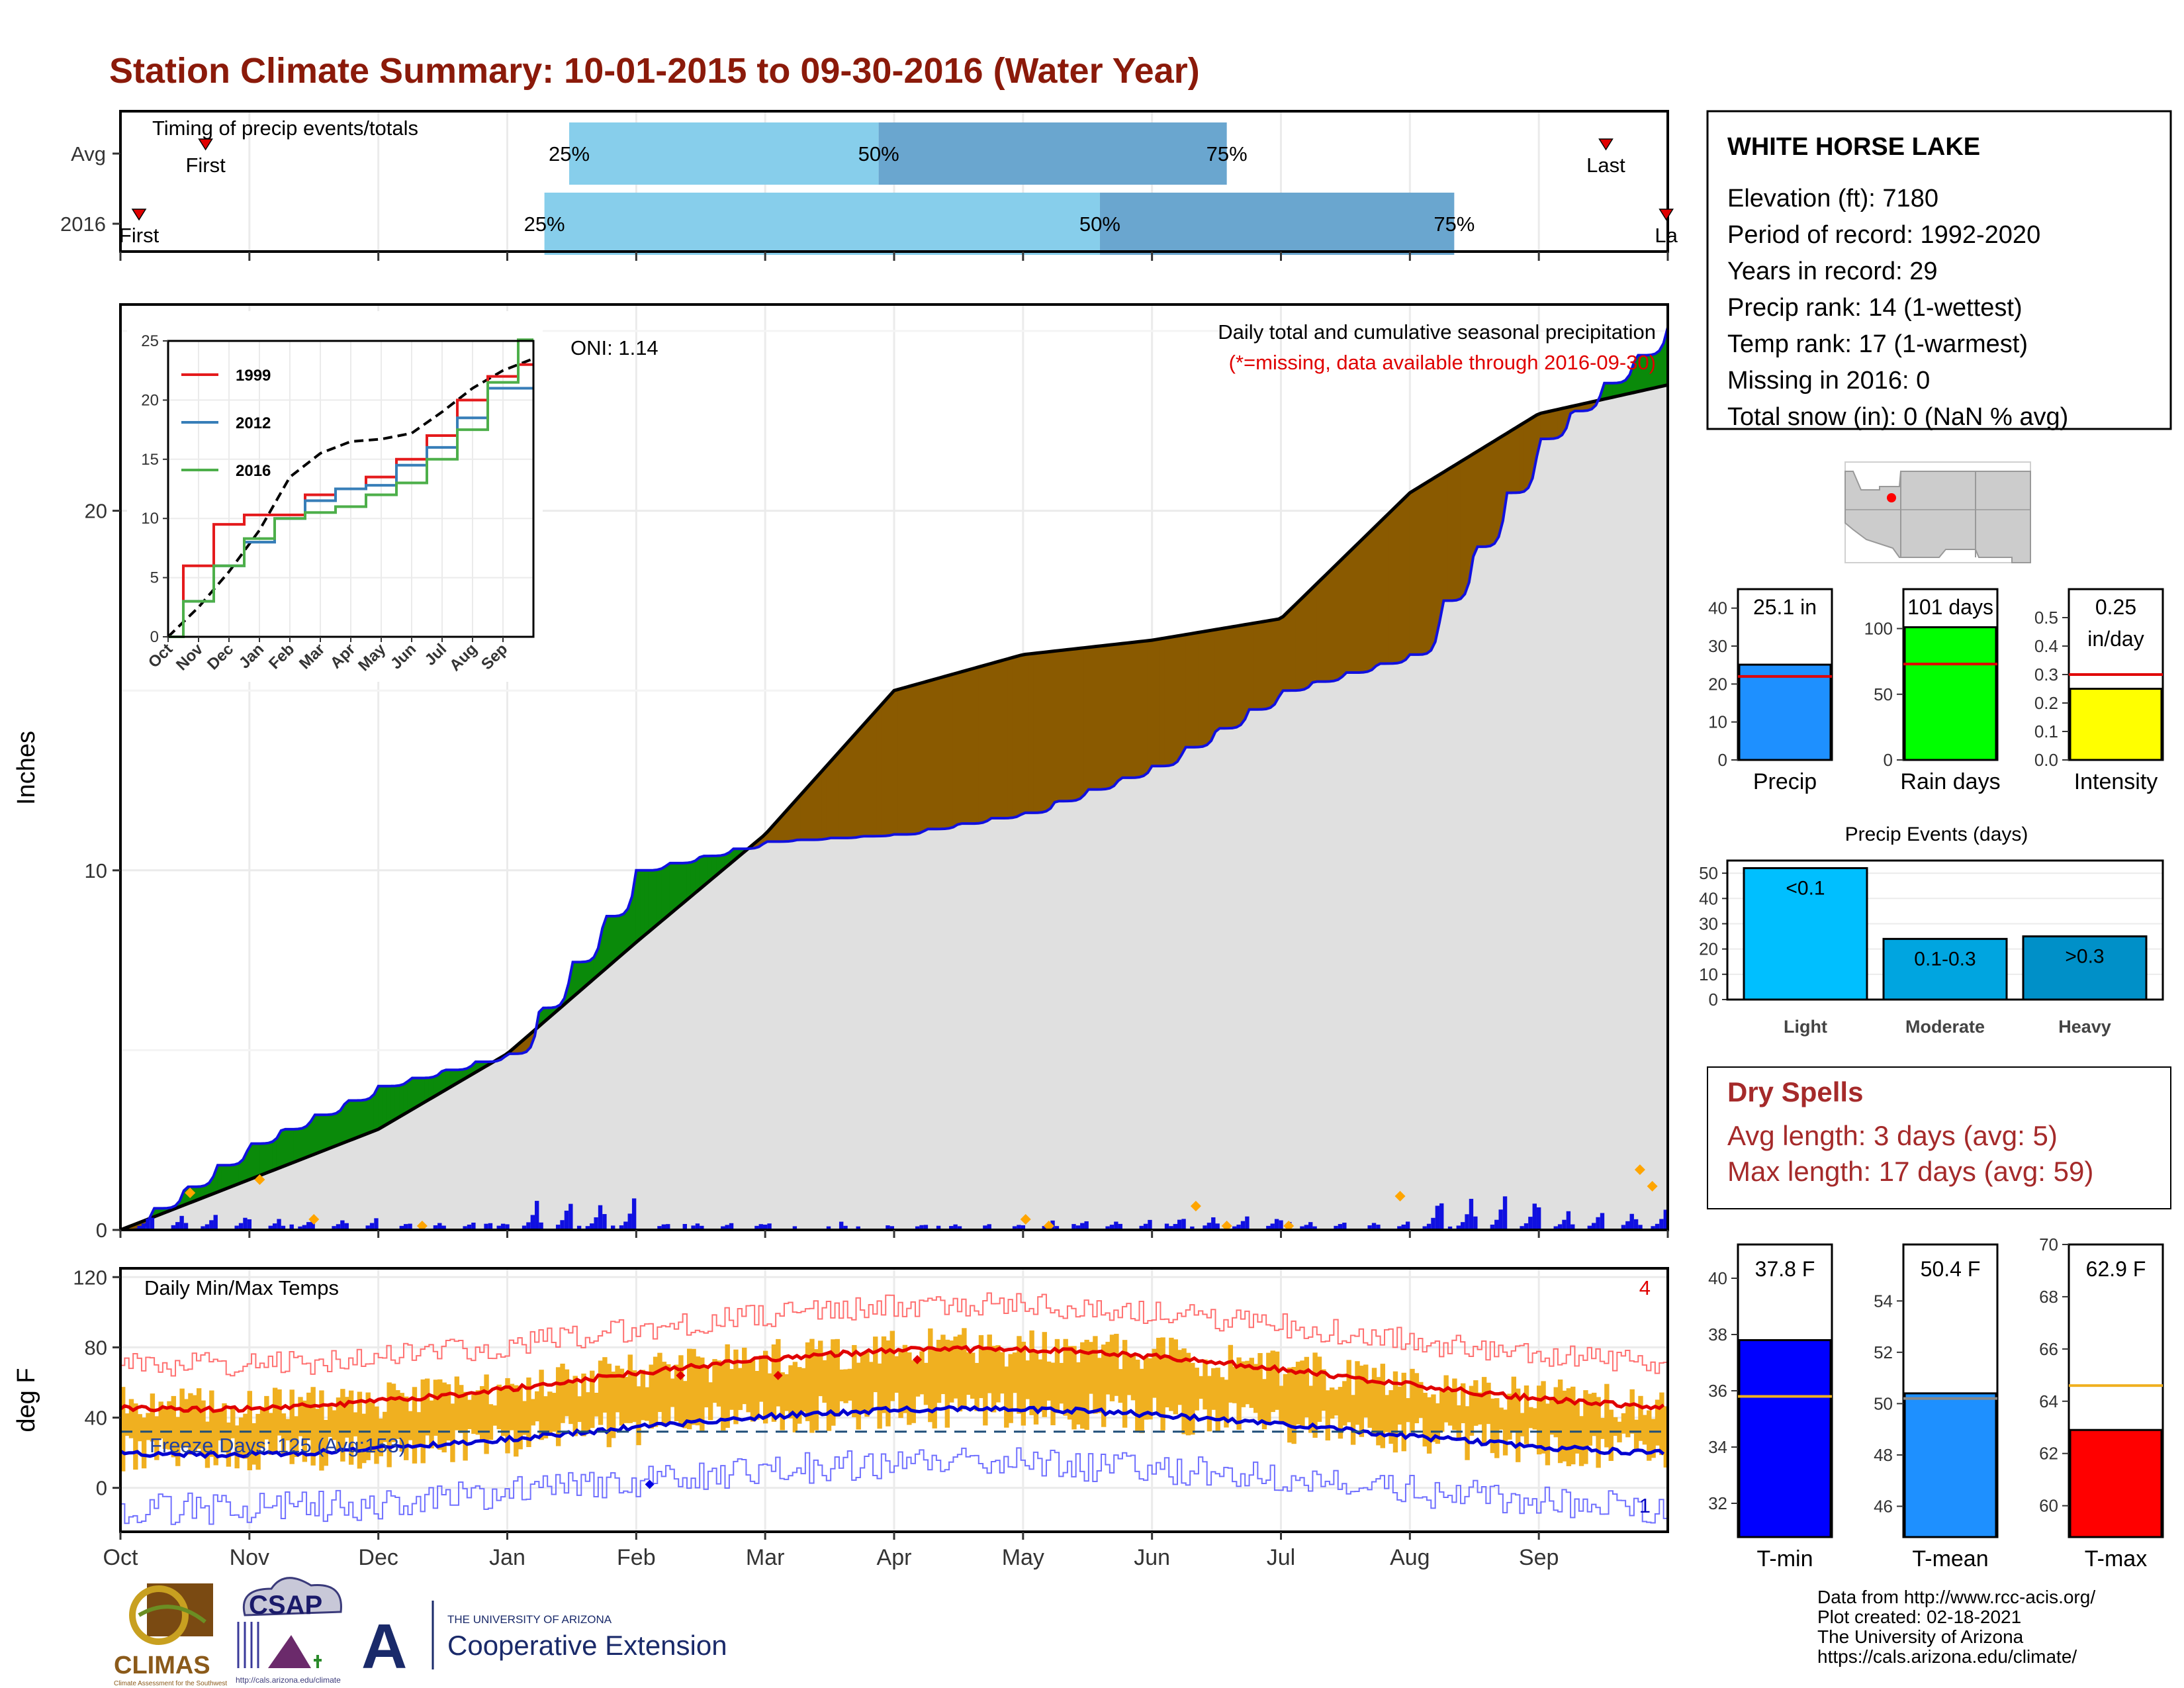 This screenshot has width=2184, height=1688. I want to click on record-high-count: 4, so click(1645, 1287).